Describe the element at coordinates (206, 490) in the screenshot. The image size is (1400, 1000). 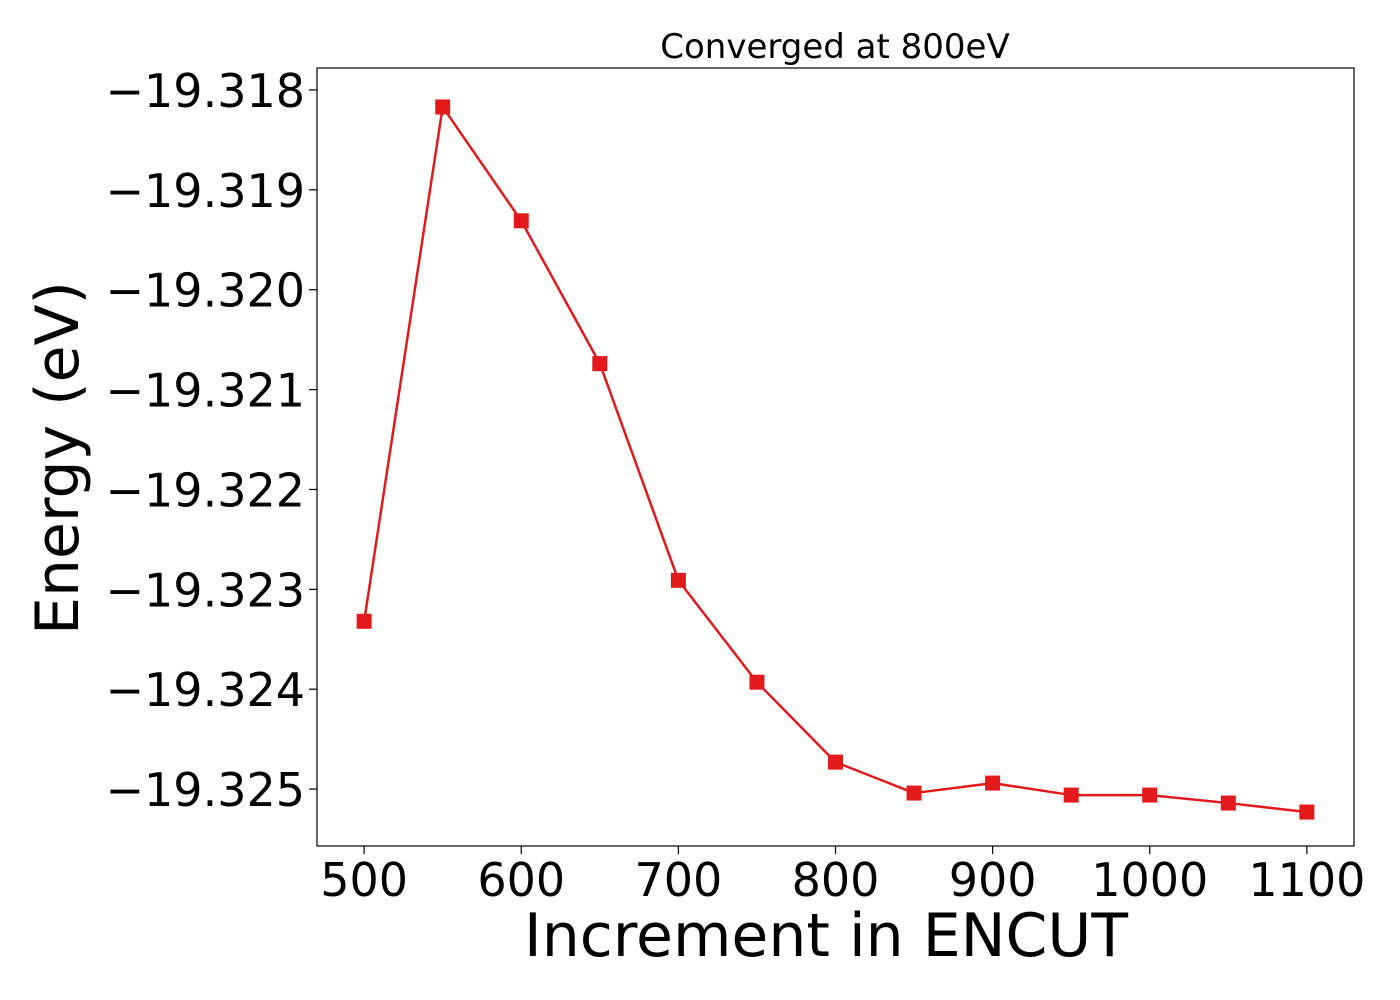
I see `y-tick-label: −19.322` at that location.